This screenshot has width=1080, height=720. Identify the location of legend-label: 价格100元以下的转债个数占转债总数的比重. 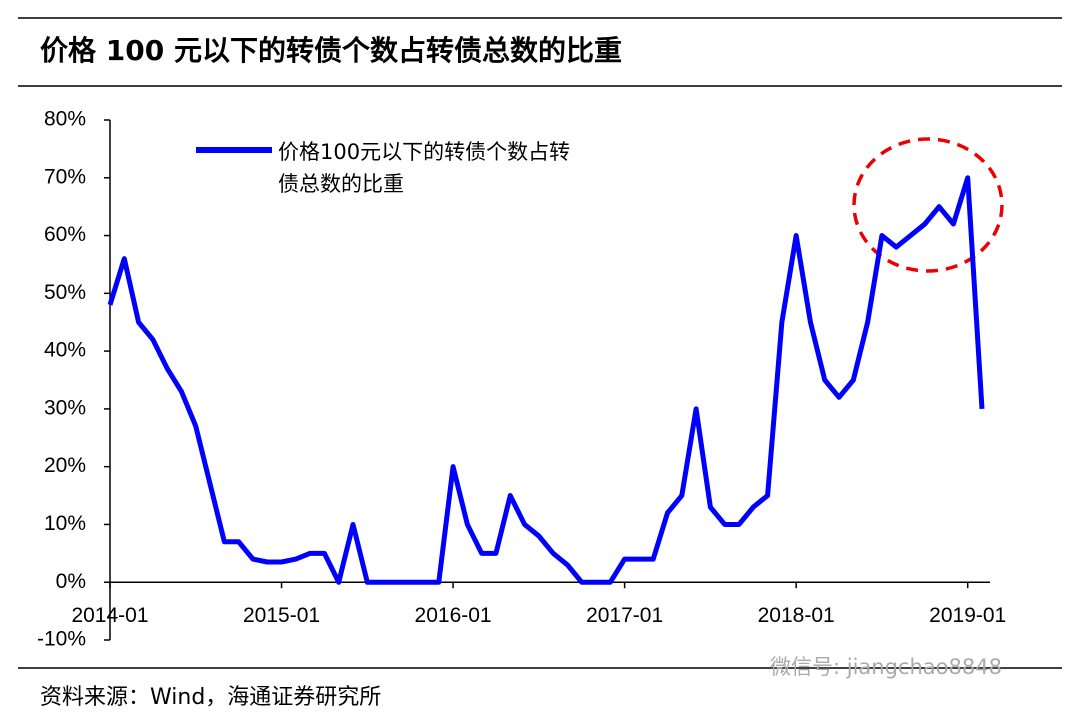
(424, 168).